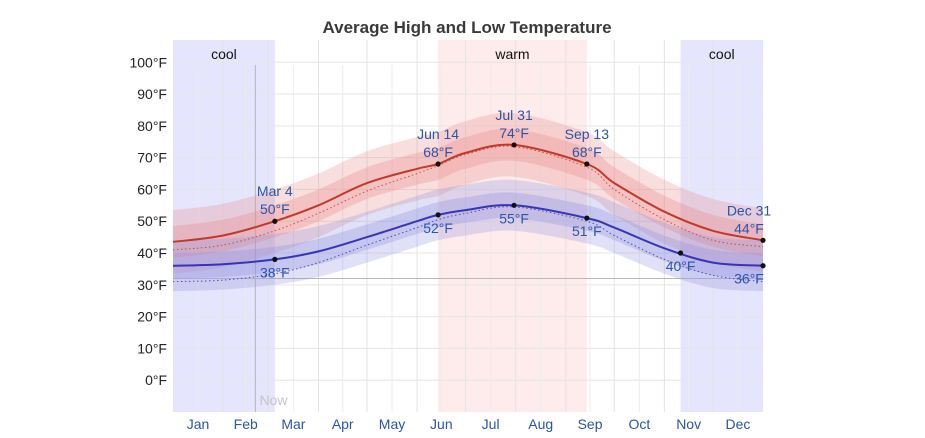  What do you see at coordinates (152, 221) in the screenshot?
I see `y-tick-label: 50°F` at bounding box center [152, 221].